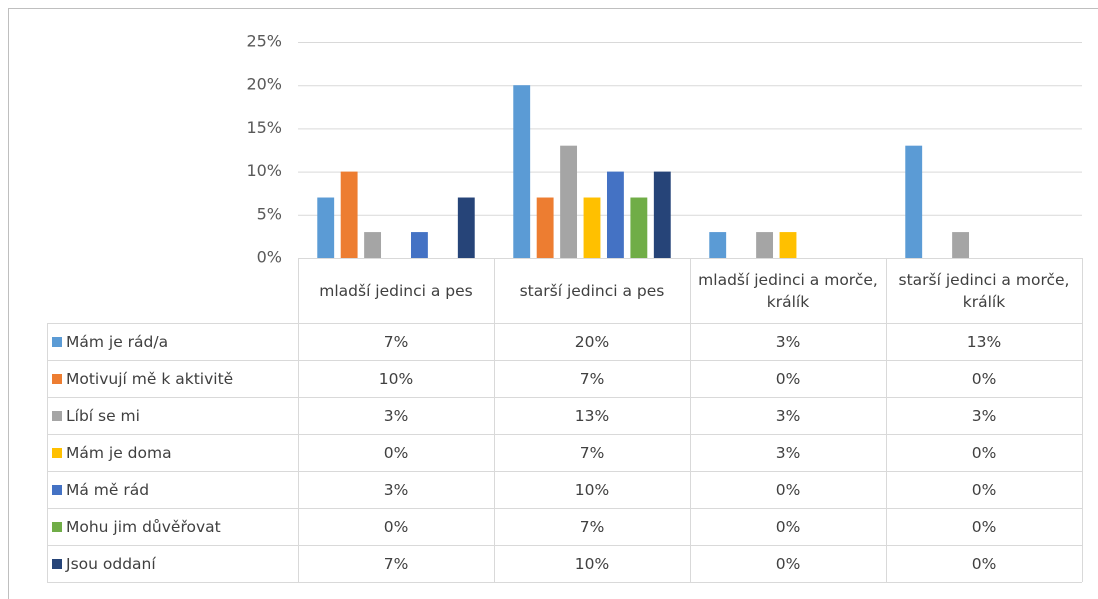 The height and width of the screenshot is (599, 1098). Describe the element at coordinates (269, 257) in the screenshot. I see `y-tick-label: 0%` at that location.